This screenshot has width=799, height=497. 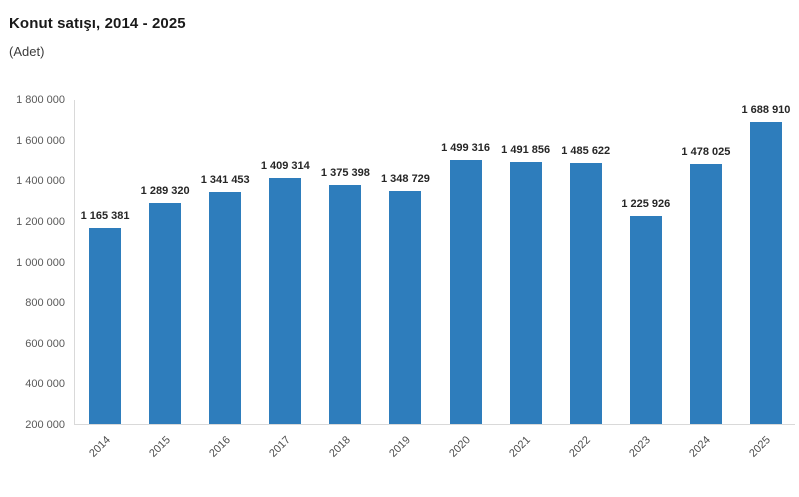 What do you see at coordinates (705, 294) in the screenshot?
I see `bar-2024` at bounding box center [705, 294].